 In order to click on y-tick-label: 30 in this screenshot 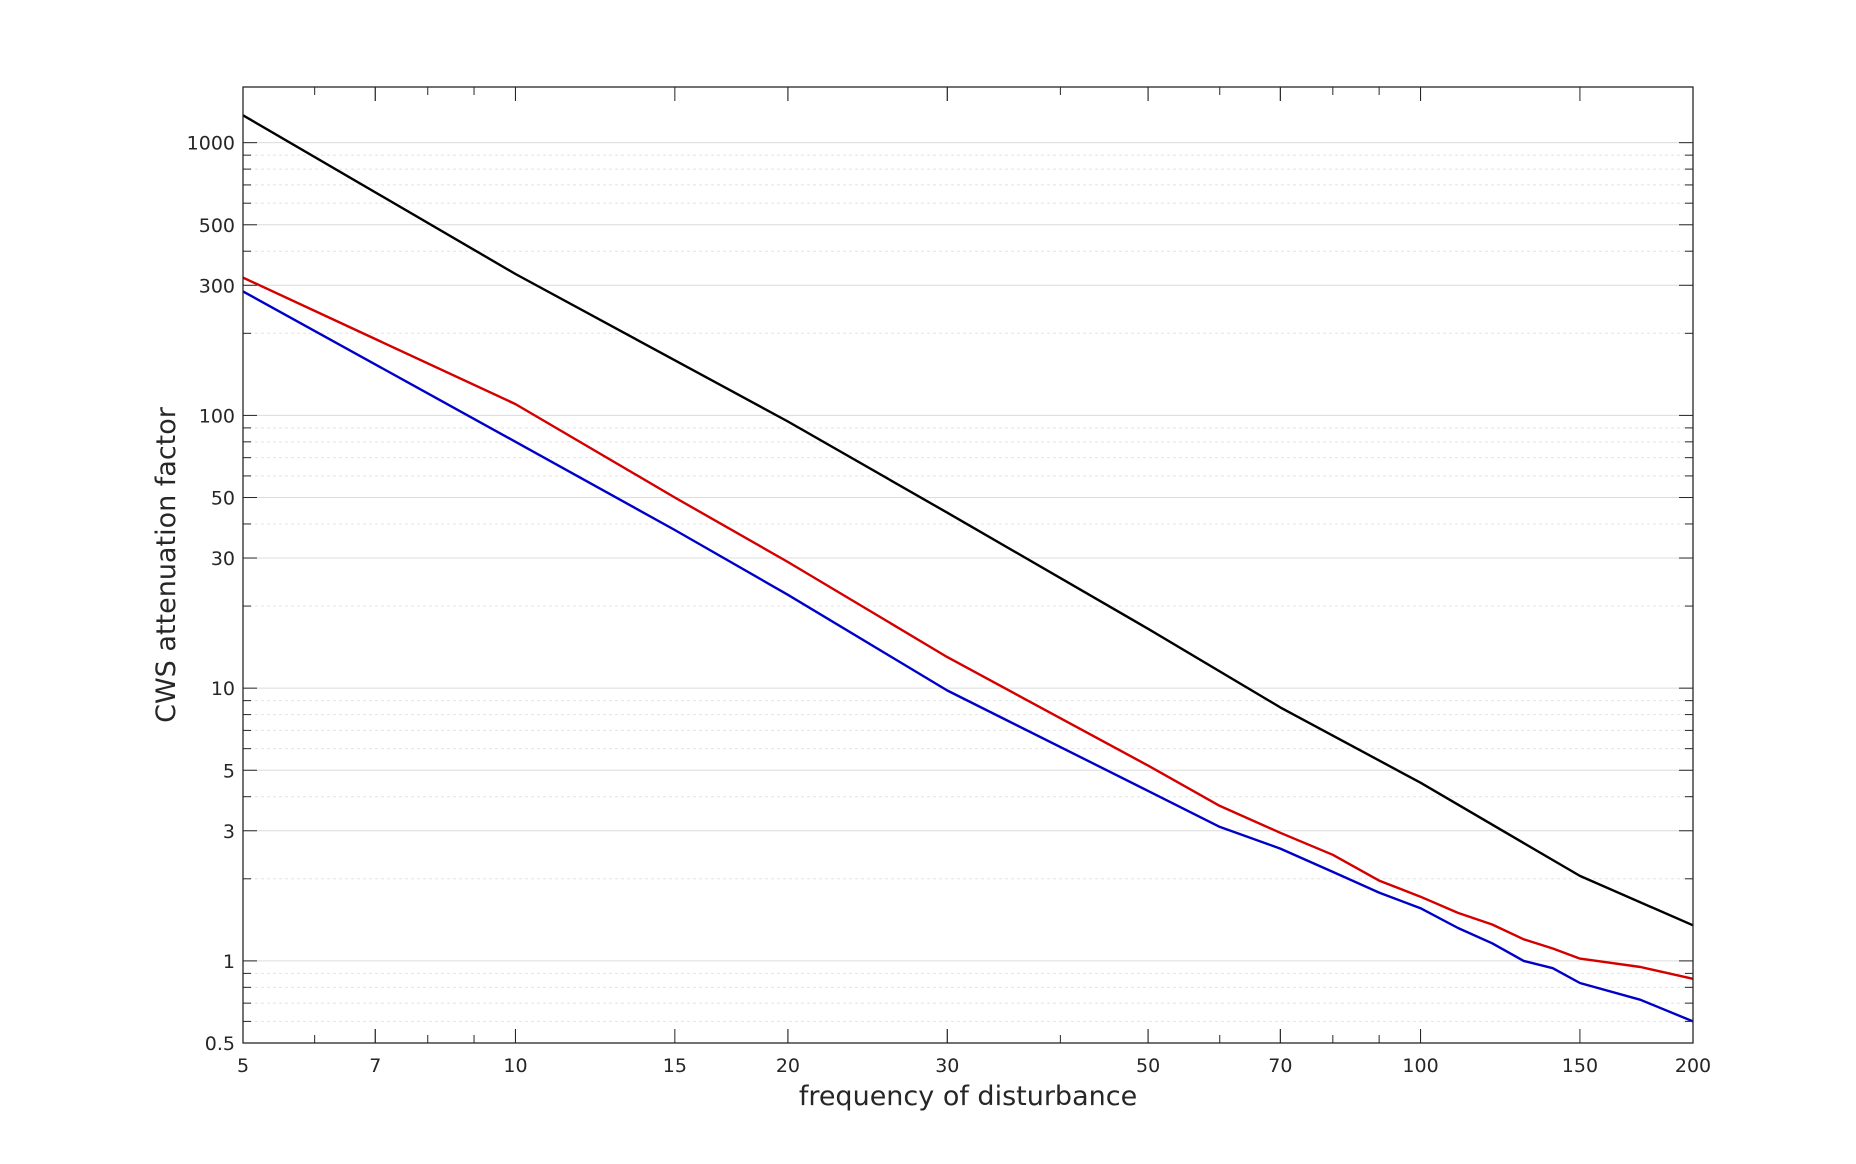, I will do `click(223, 559)`.